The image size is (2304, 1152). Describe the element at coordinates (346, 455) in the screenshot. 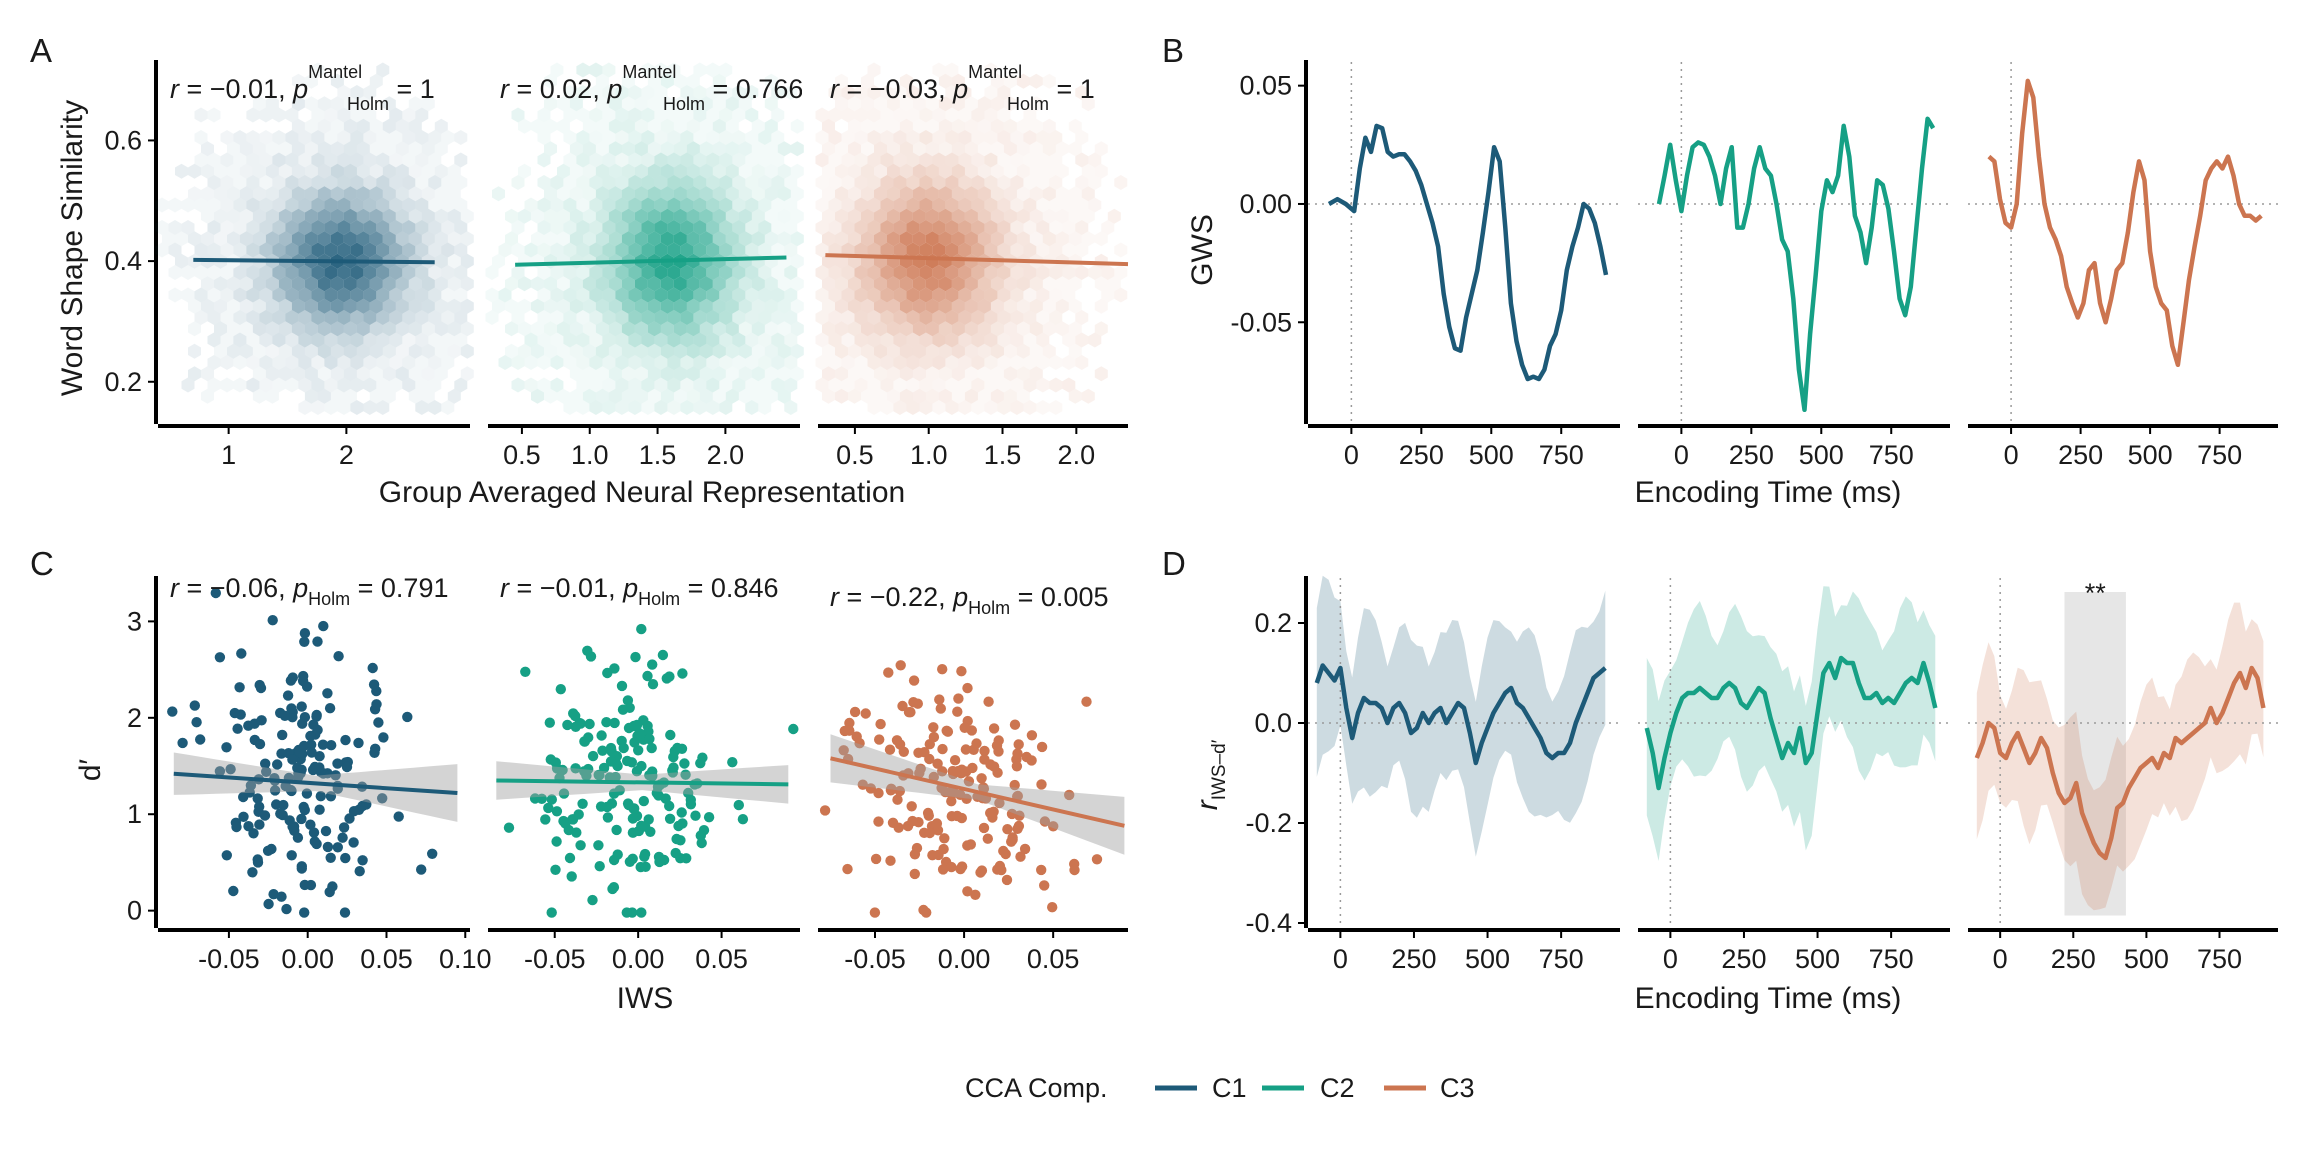

I see `panel-a-x-tick-label: 2` at that location.